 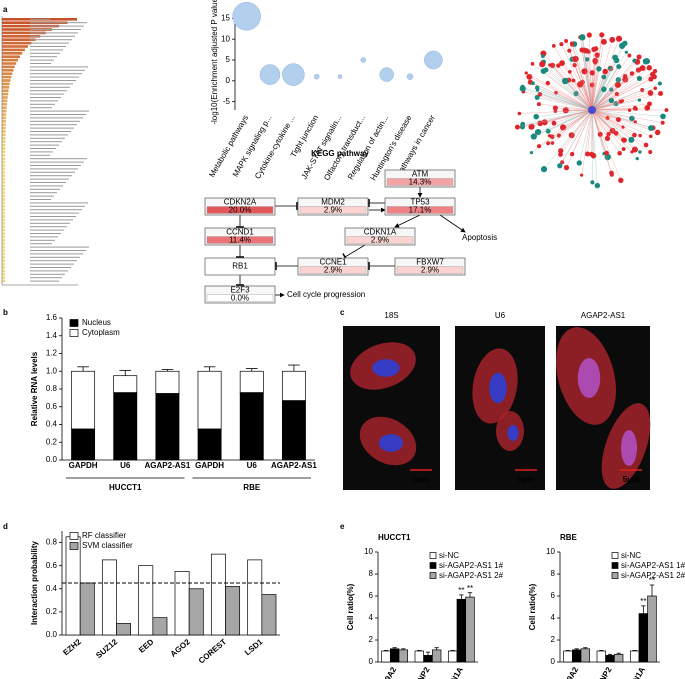 What do you see at coordinates (386, 672) in the screenshot?
I see `x-tick-label: SLC29A2` at bounding box center [386, 672].